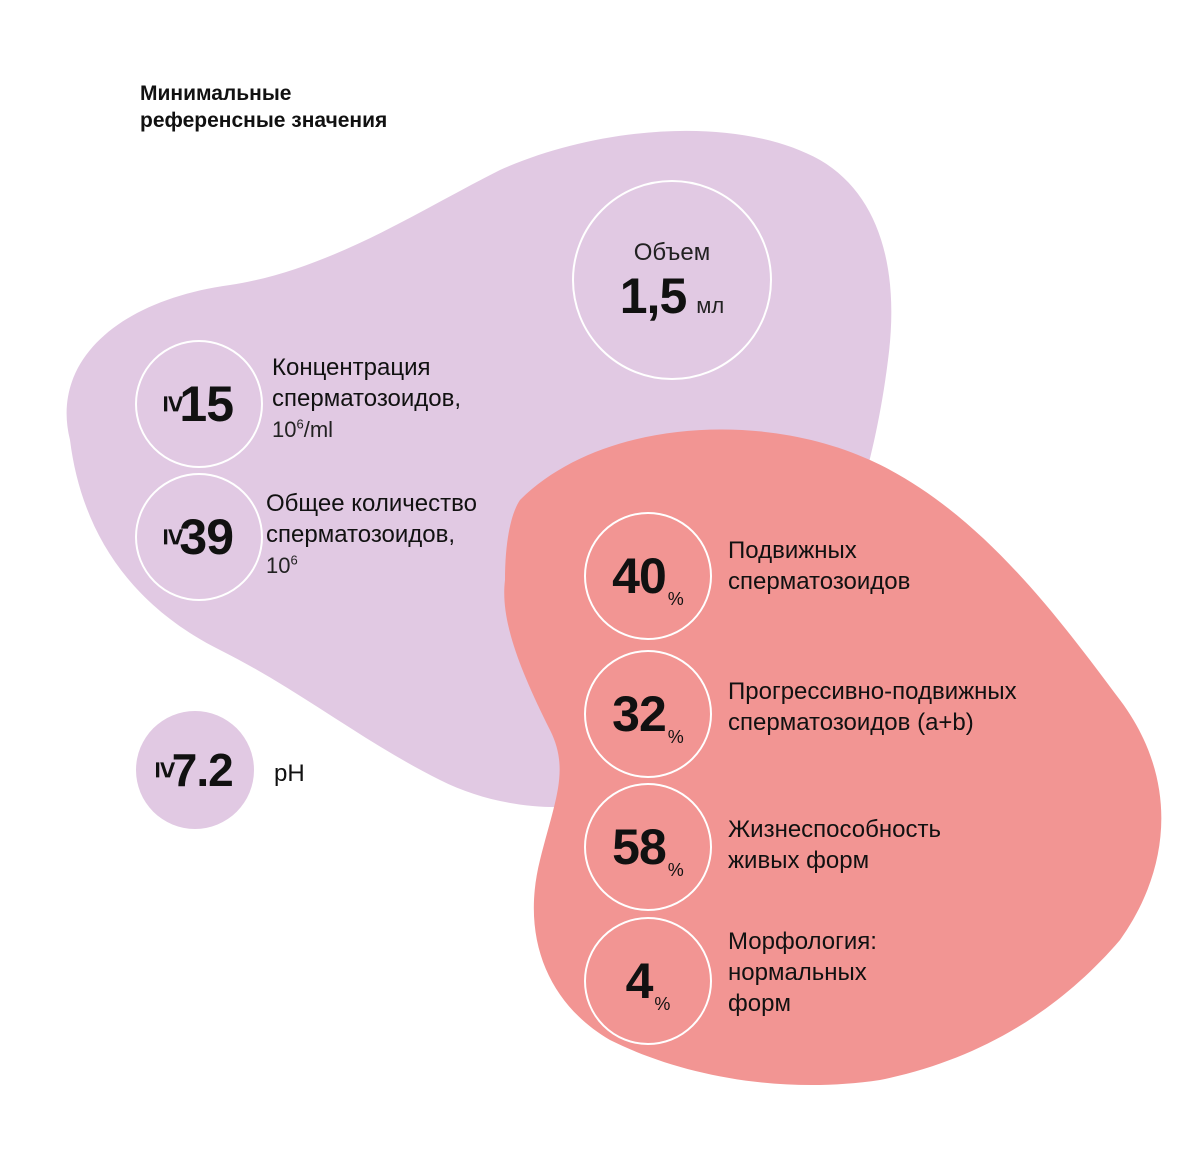 The height and width of the screenshot is (1170, 1200). I want to click on motility-circle: 40 %, so click(648, 576).